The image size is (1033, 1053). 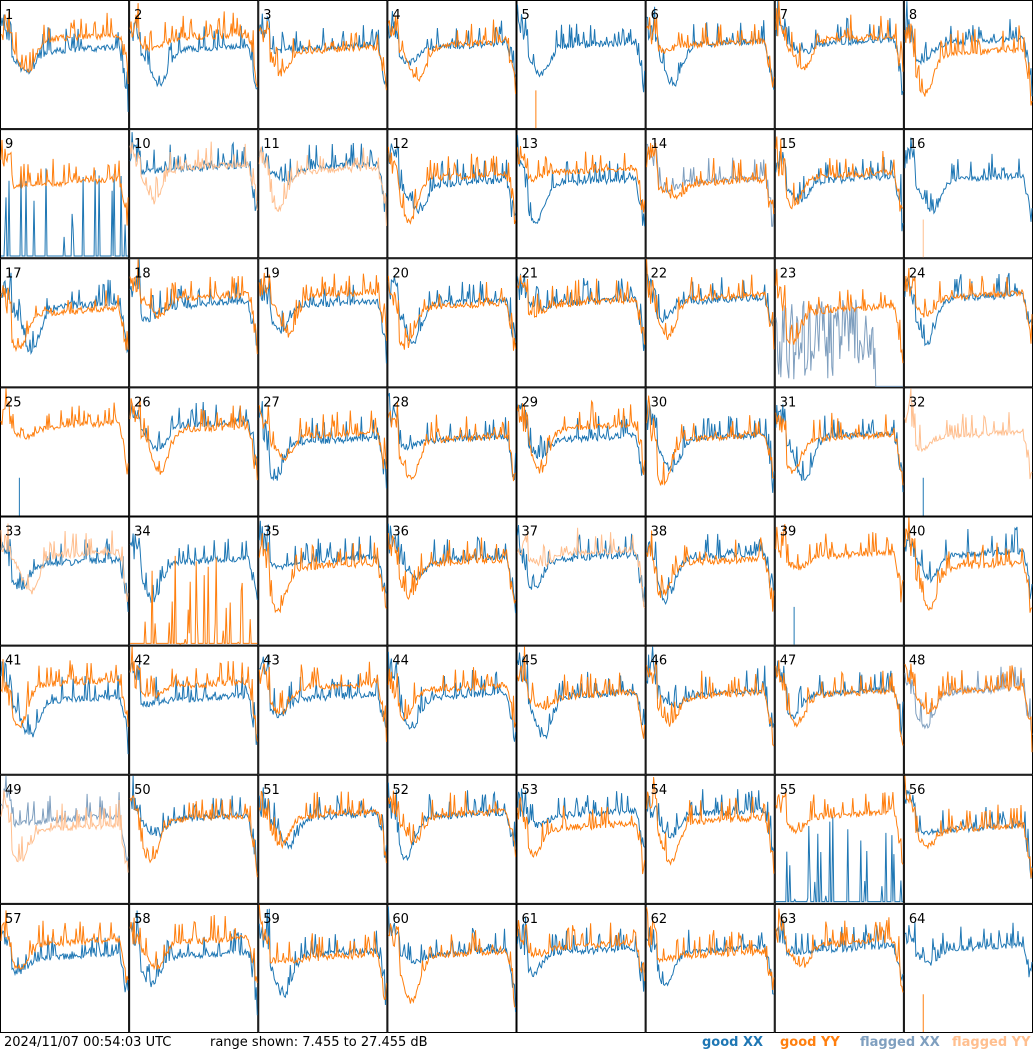 What do you see at coordinates (659, 532) in the screenshot?
I see `panel-label: 38` at bounding box center [659, 532].